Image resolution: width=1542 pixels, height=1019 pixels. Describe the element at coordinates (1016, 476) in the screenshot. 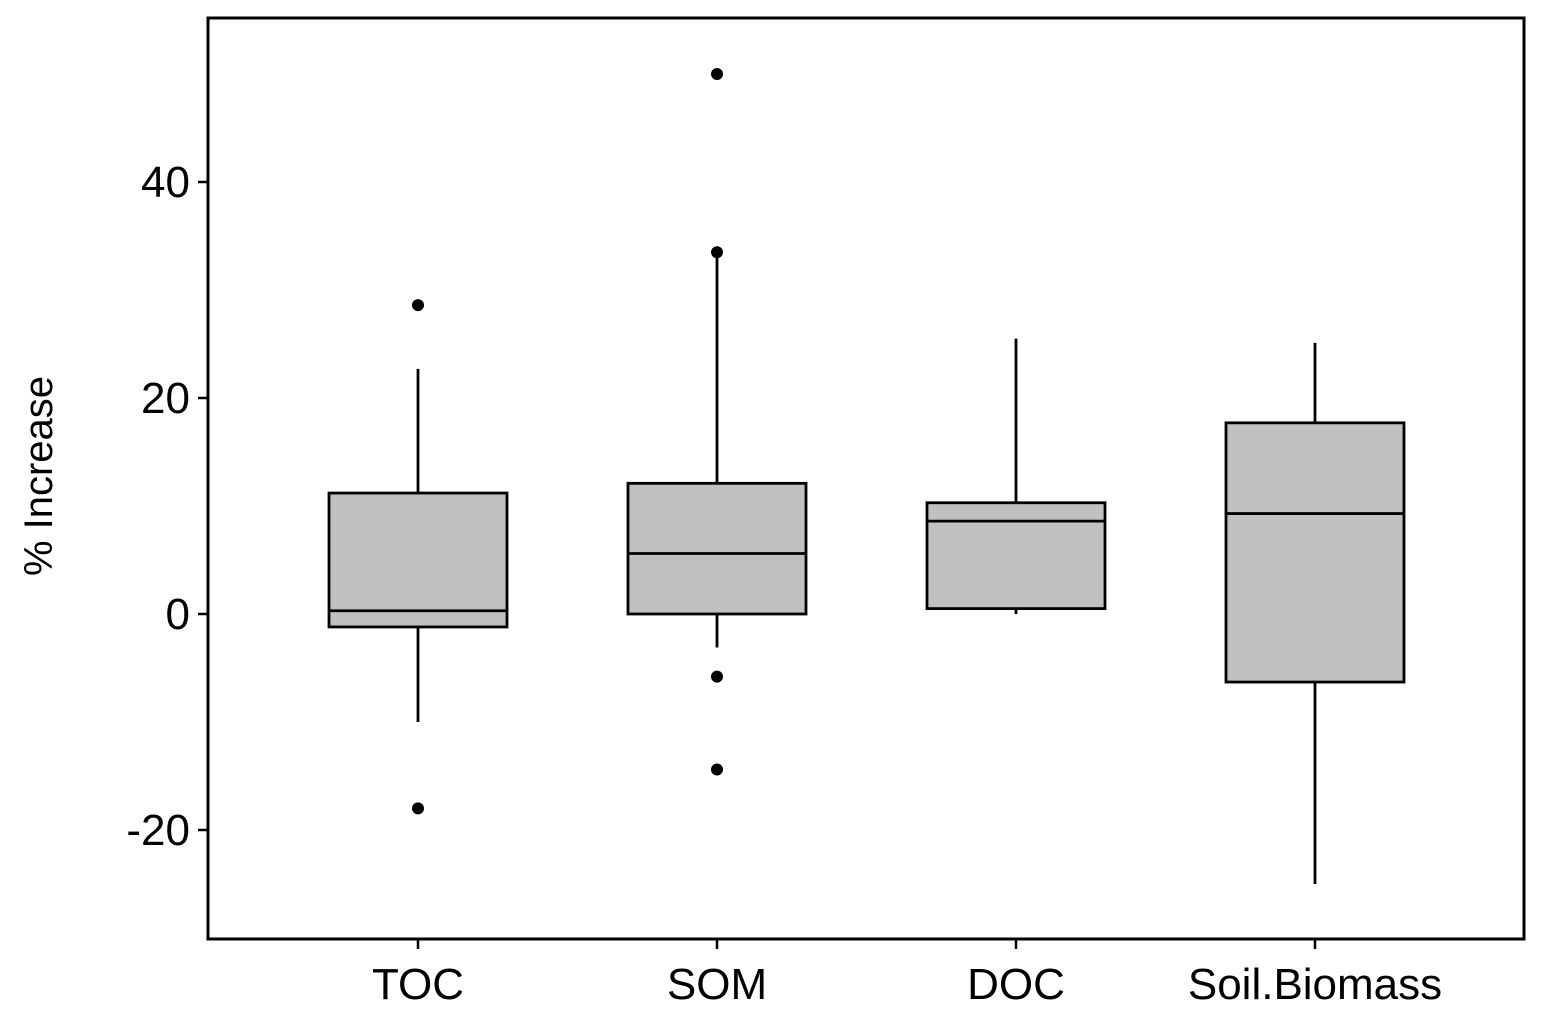

I see `box-group-doc` at that location.